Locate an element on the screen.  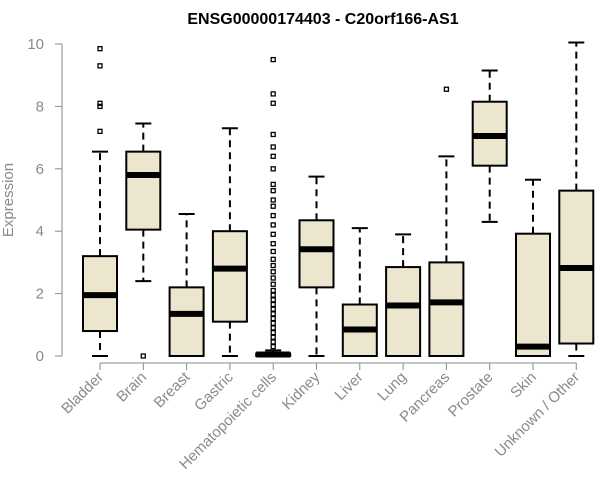
y-tick-label: 6 is located at coordinates (40, 169).